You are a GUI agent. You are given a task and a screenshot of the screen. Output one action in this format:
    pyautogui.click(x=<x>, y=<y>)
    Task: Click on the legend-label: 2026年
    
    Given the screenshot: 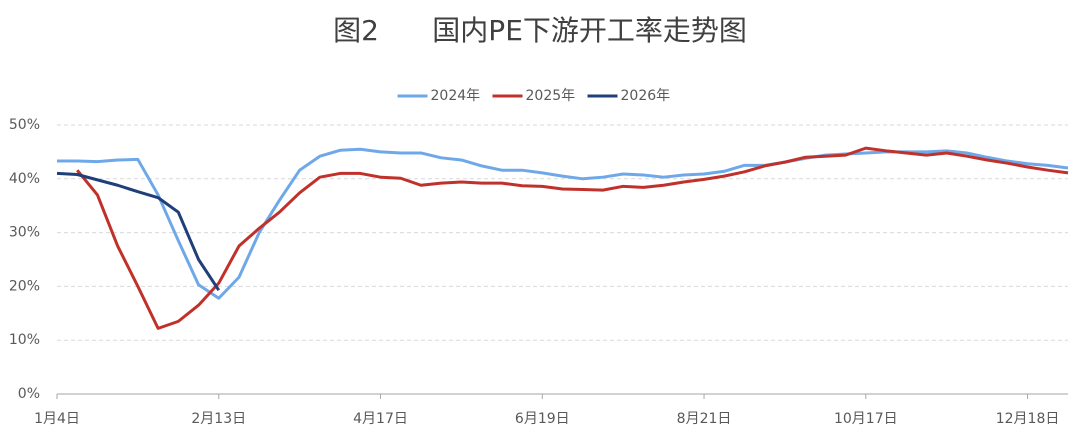 What is the action you would take?
    pyautogui.click(x=646, y=96)
    